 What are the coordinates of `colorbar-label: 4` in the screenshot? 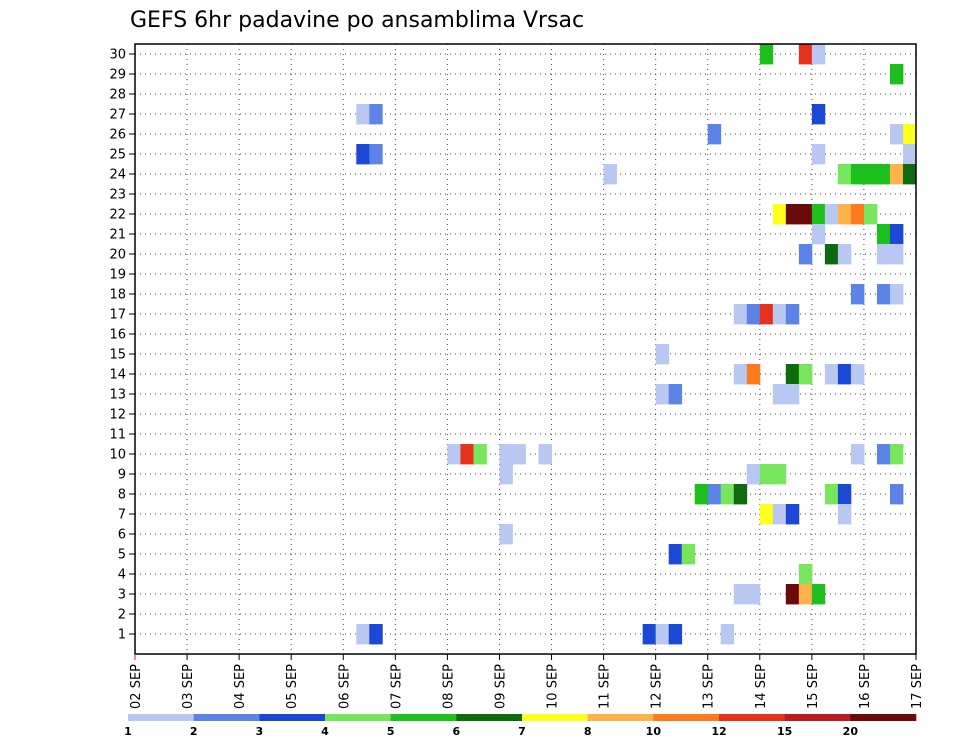 It's located at (325, 731).